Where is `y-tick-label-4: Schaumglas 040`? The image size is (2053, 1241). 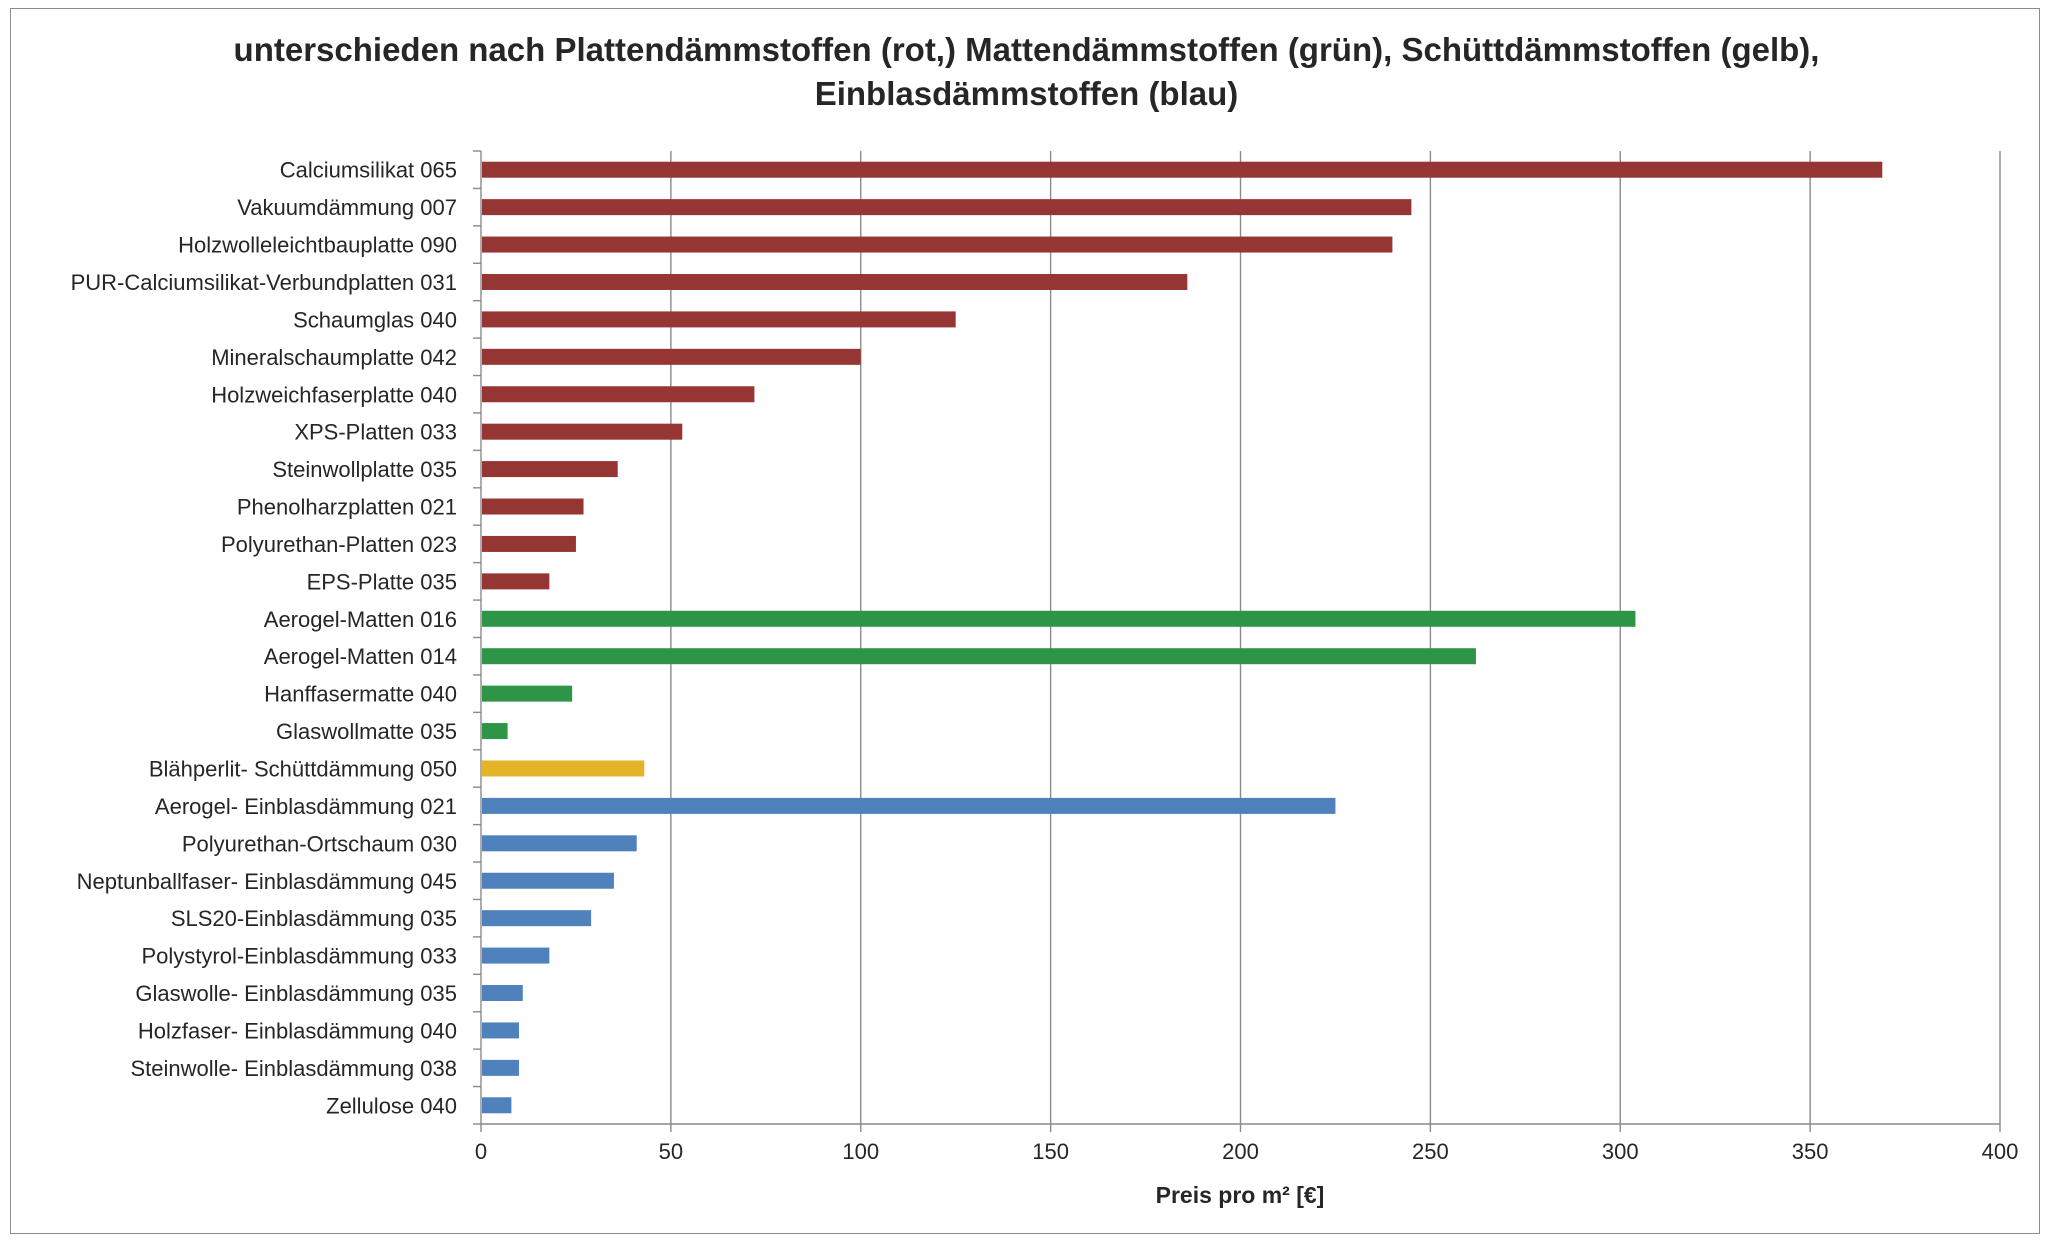 y-tick-label-4: Schaumglas 040 is located at coordinates (375, 319).